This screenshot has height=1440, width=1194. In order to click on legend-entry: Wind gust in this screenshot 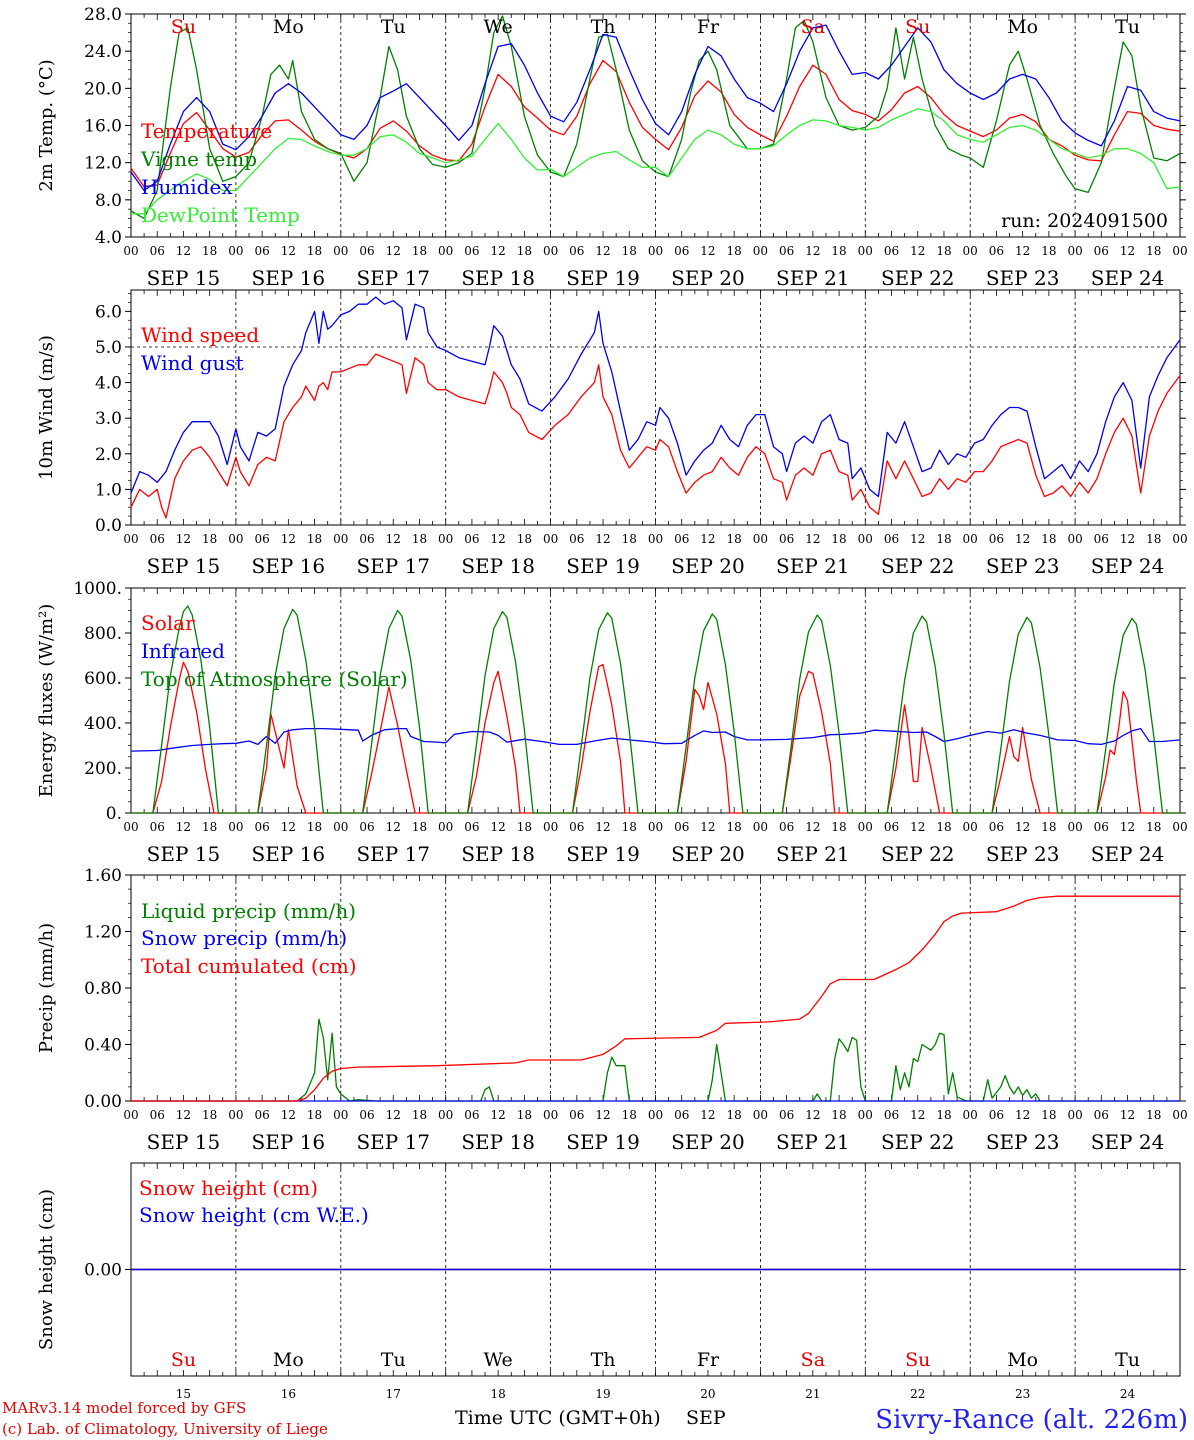, I will do `click(192, 363)`.